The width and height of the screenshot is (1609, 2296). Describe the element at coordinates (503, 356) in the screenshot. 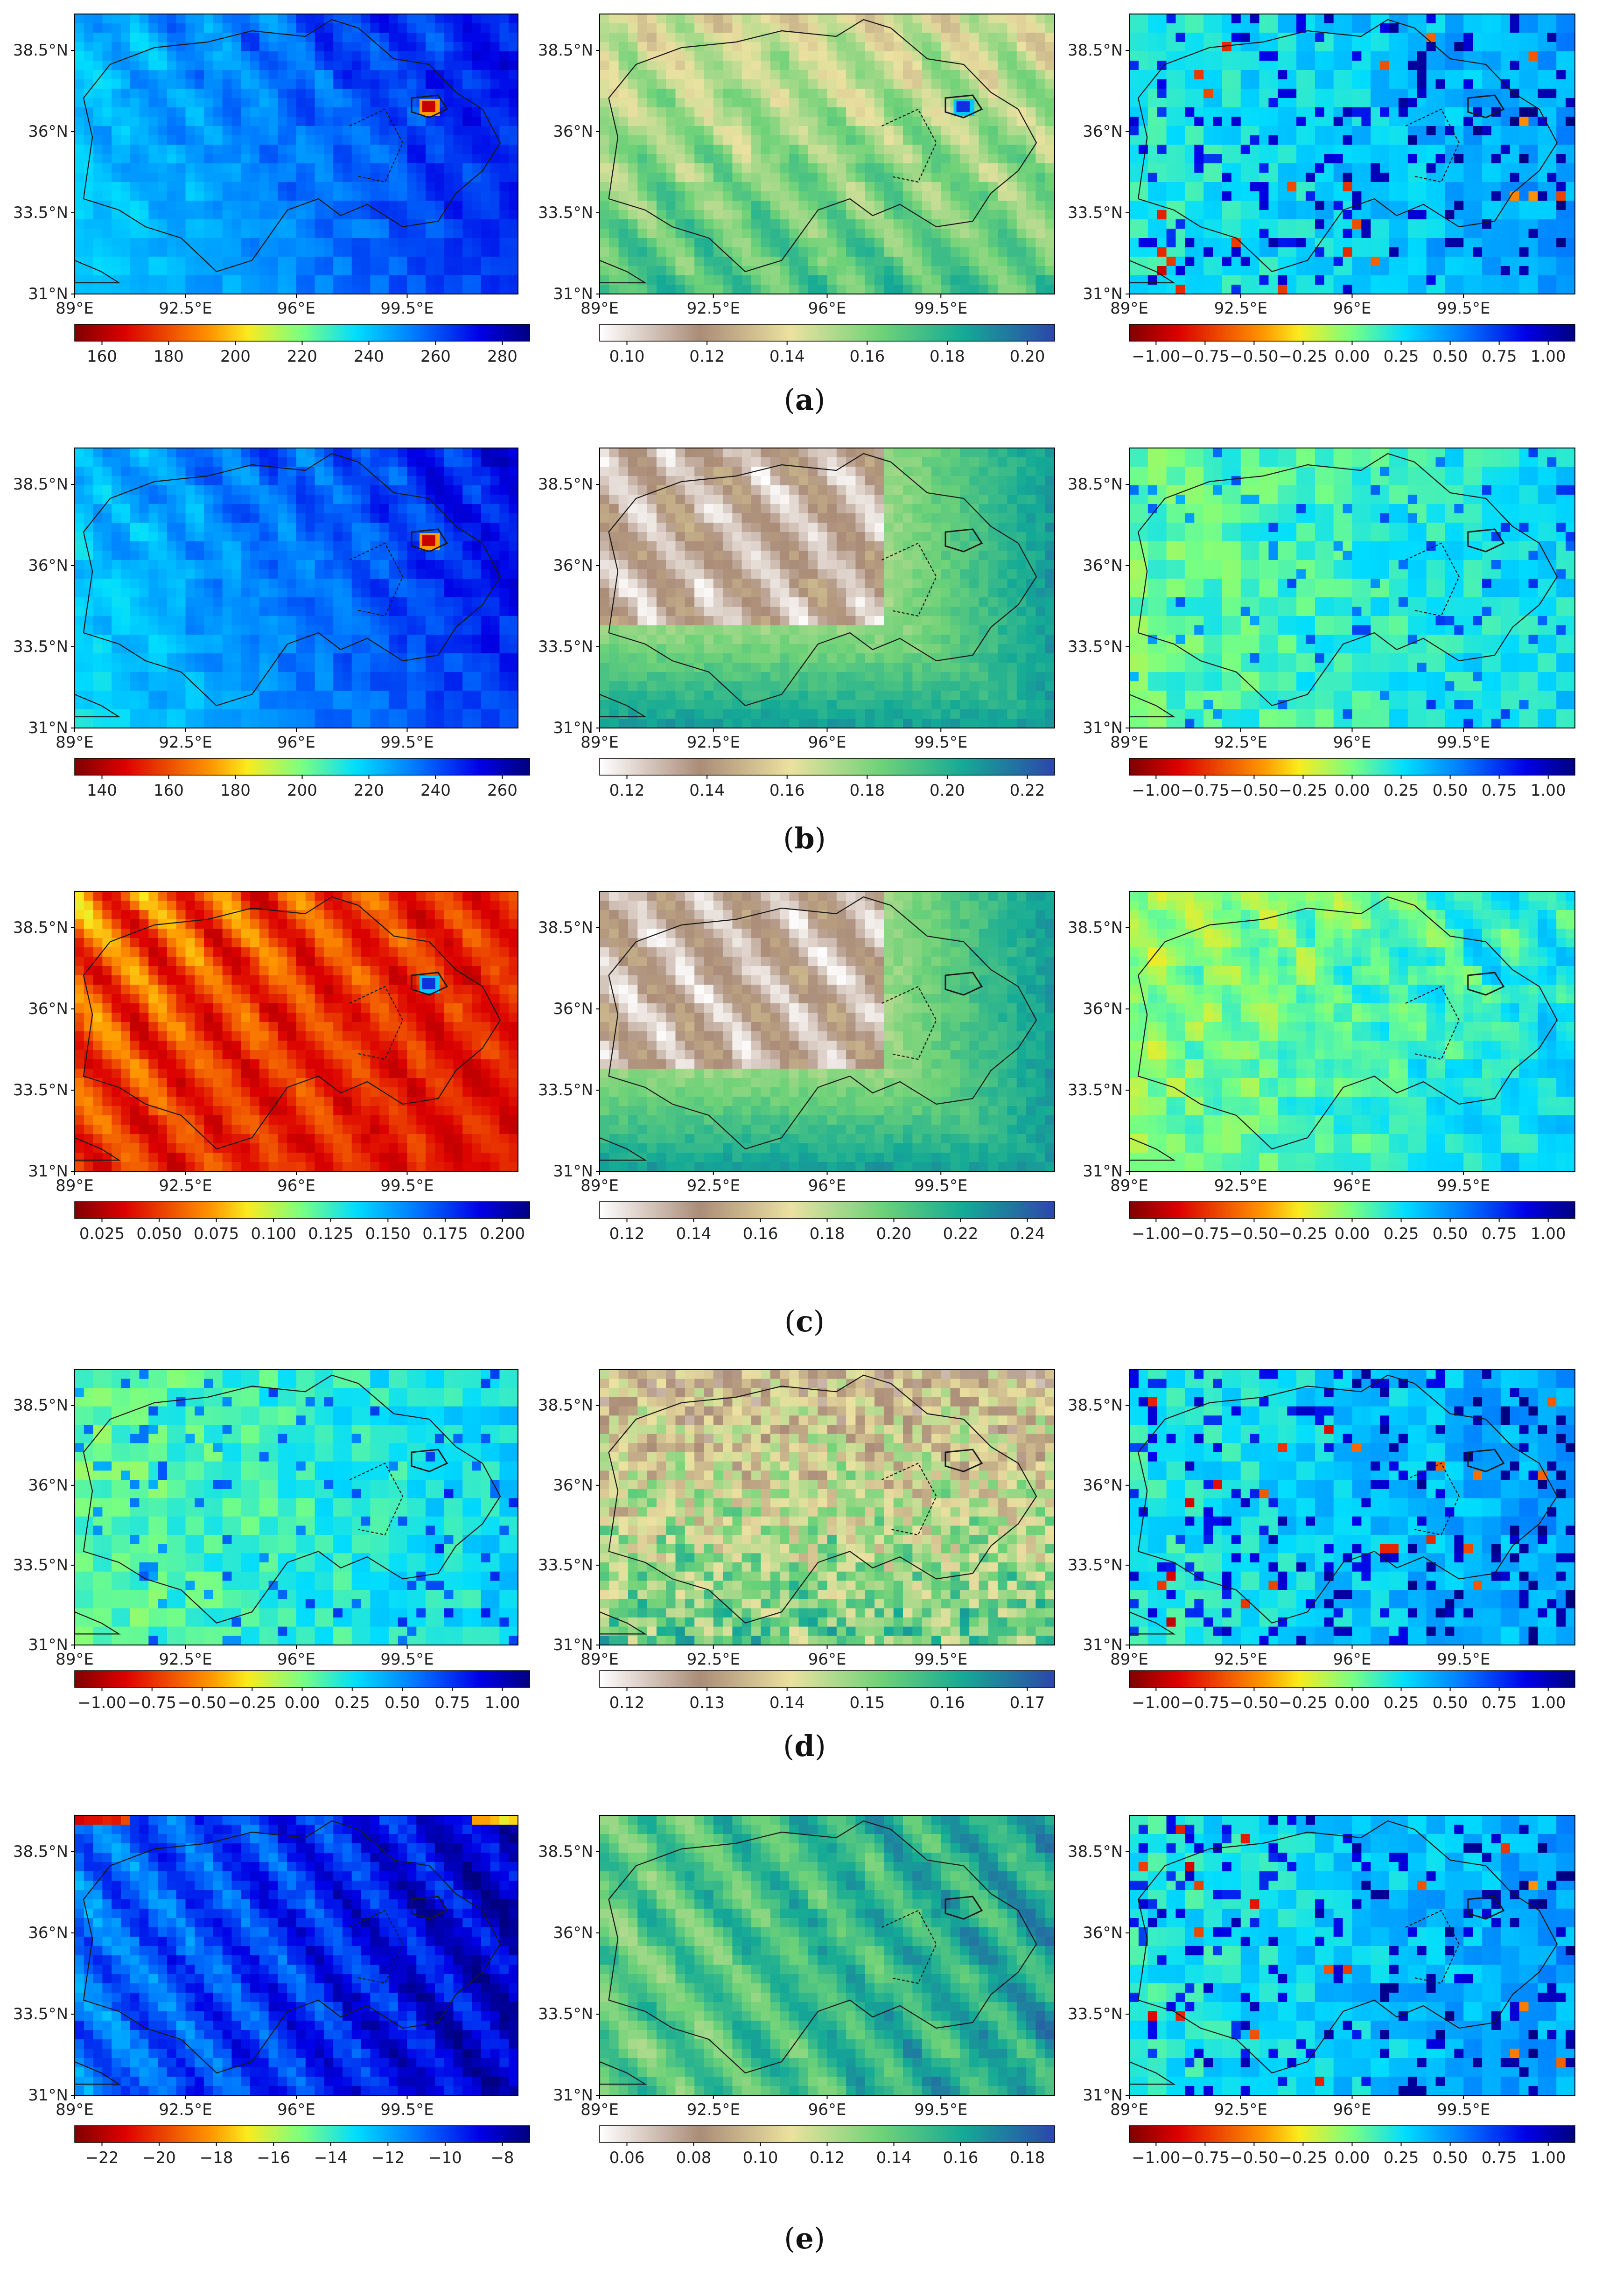

I see `colorbar-tick-label: 280` at that location.